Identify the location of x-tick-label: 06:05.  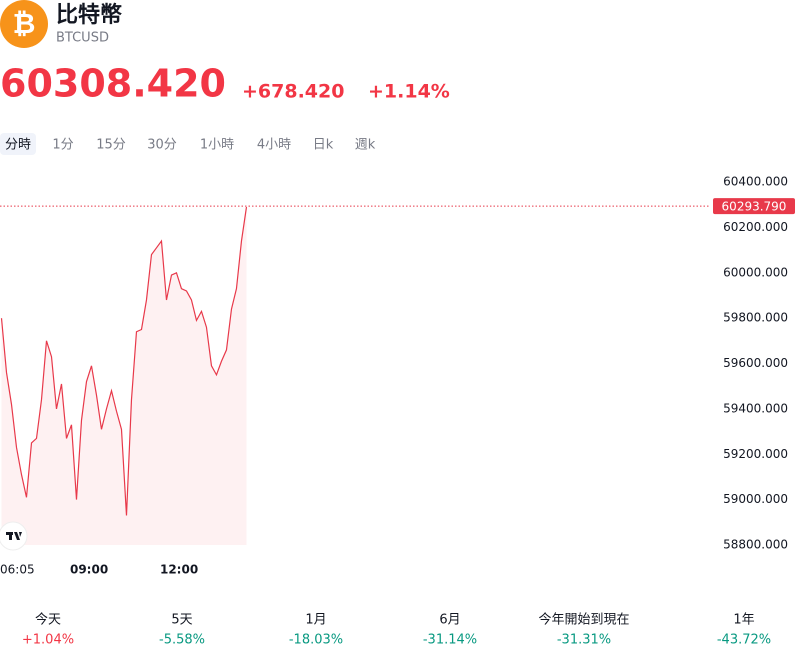
(17, 570).